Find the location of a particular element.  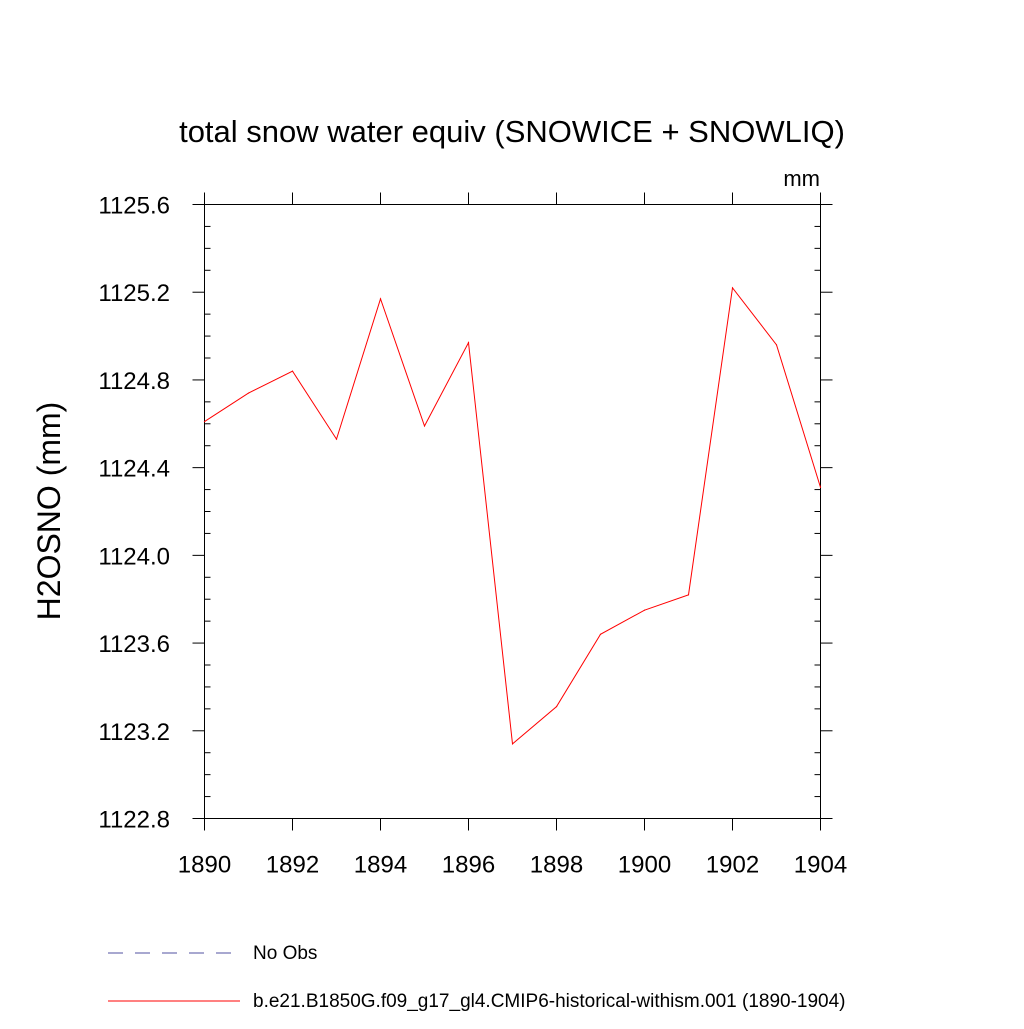

legend-obs-label: No Obs is located at coordinates (285, 953).